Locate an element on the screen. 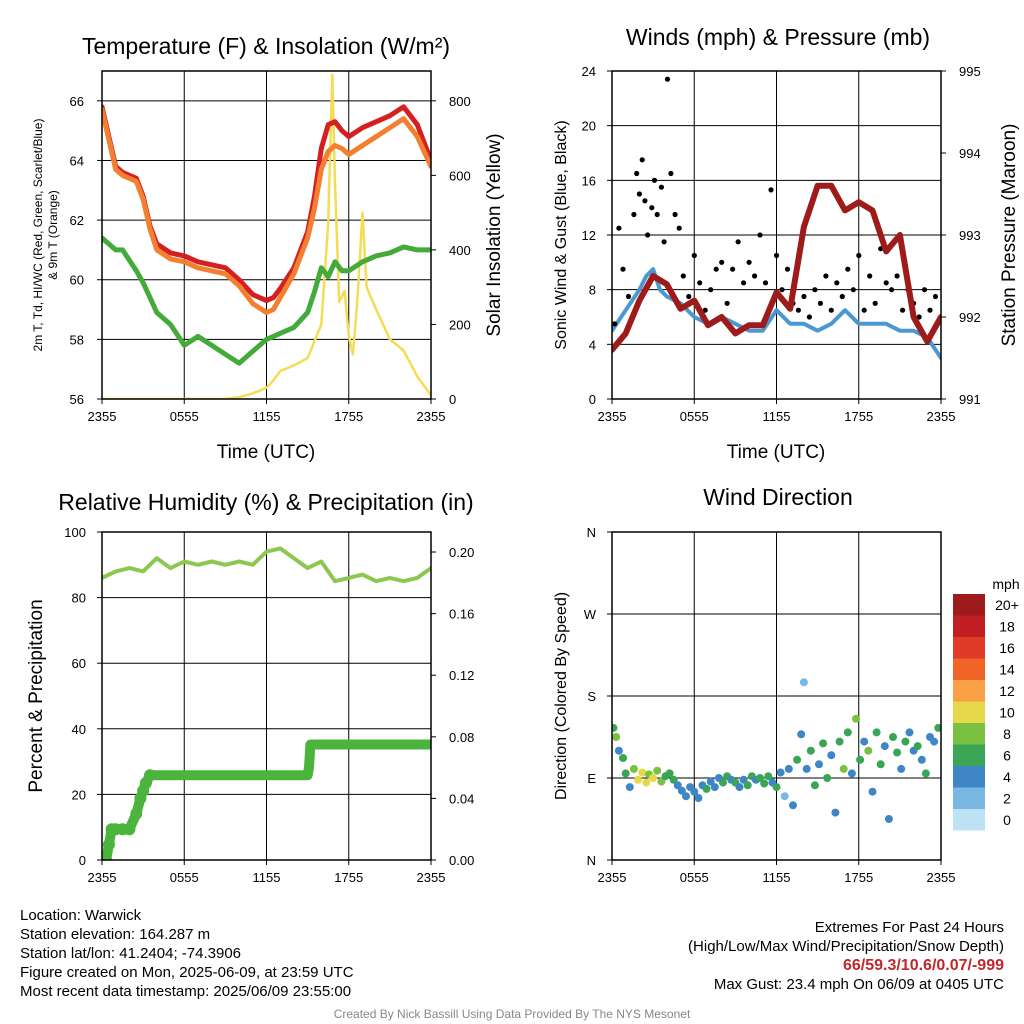 This screenshot has height=1024, width=1024. y-tick-label: 0 is located at coordinates (82, 860).